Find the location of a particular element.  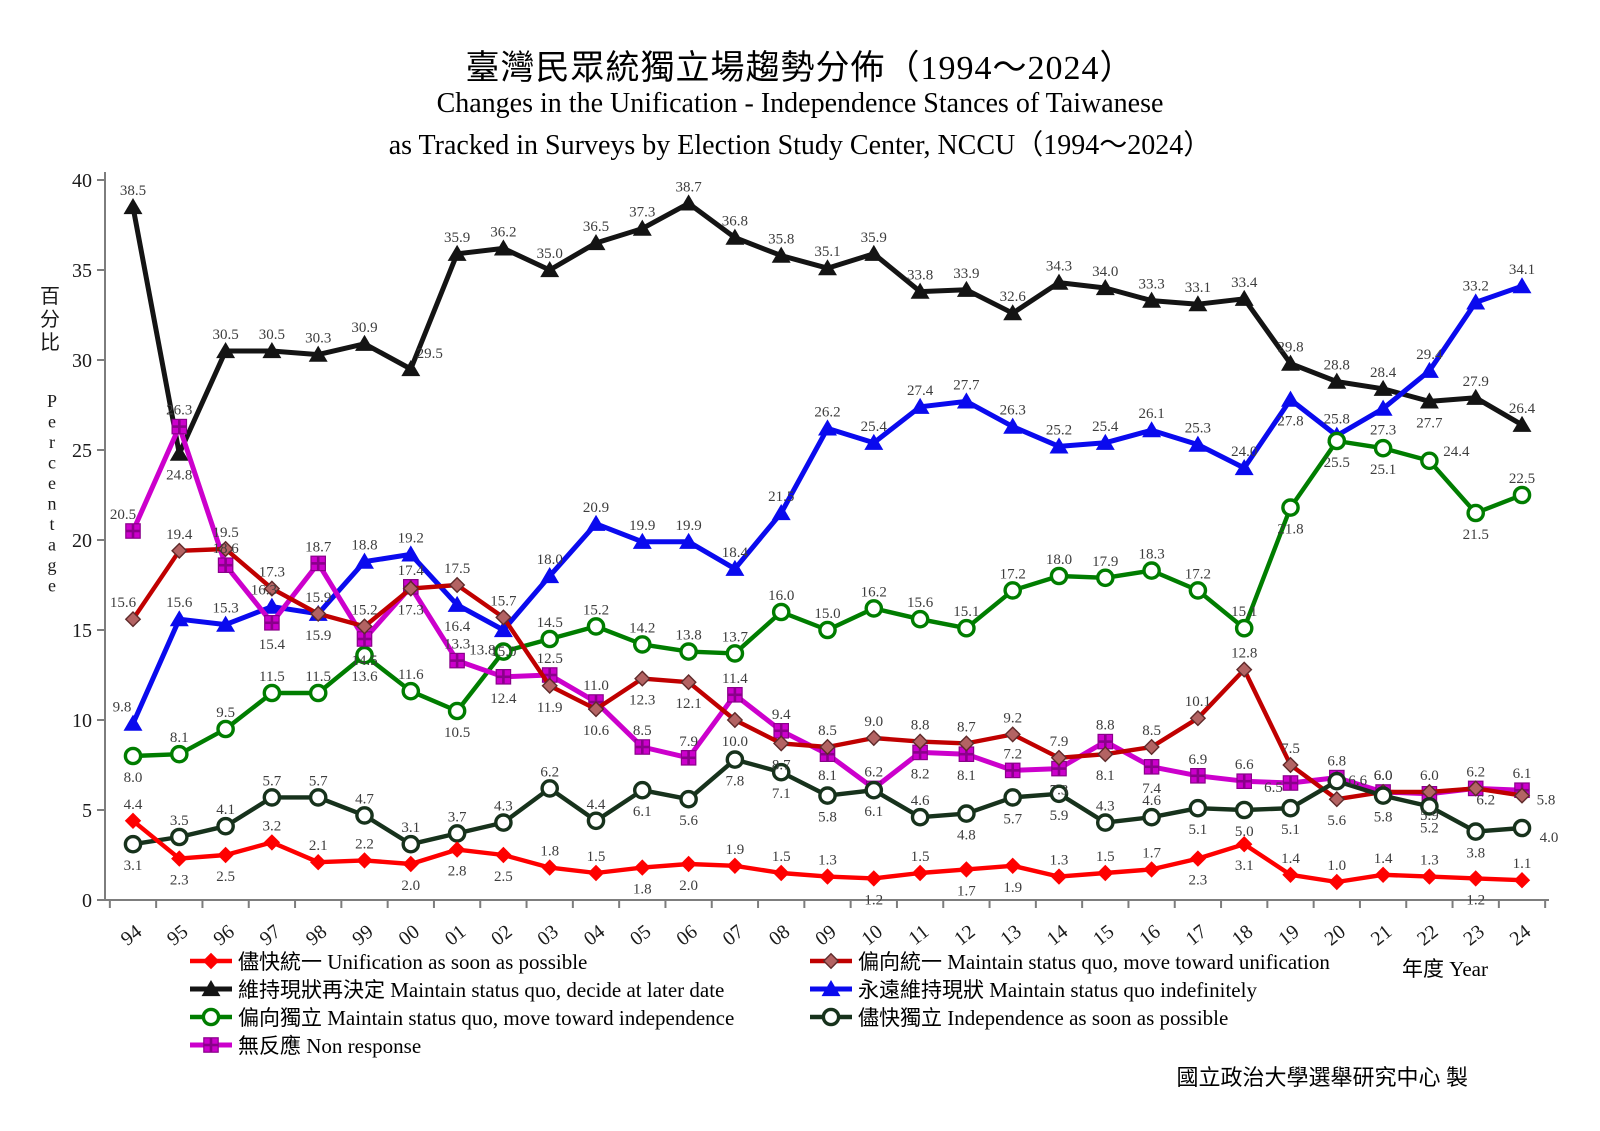

data-label-sq_indefinitely: 27.4 is located at coordinates (920, 391).